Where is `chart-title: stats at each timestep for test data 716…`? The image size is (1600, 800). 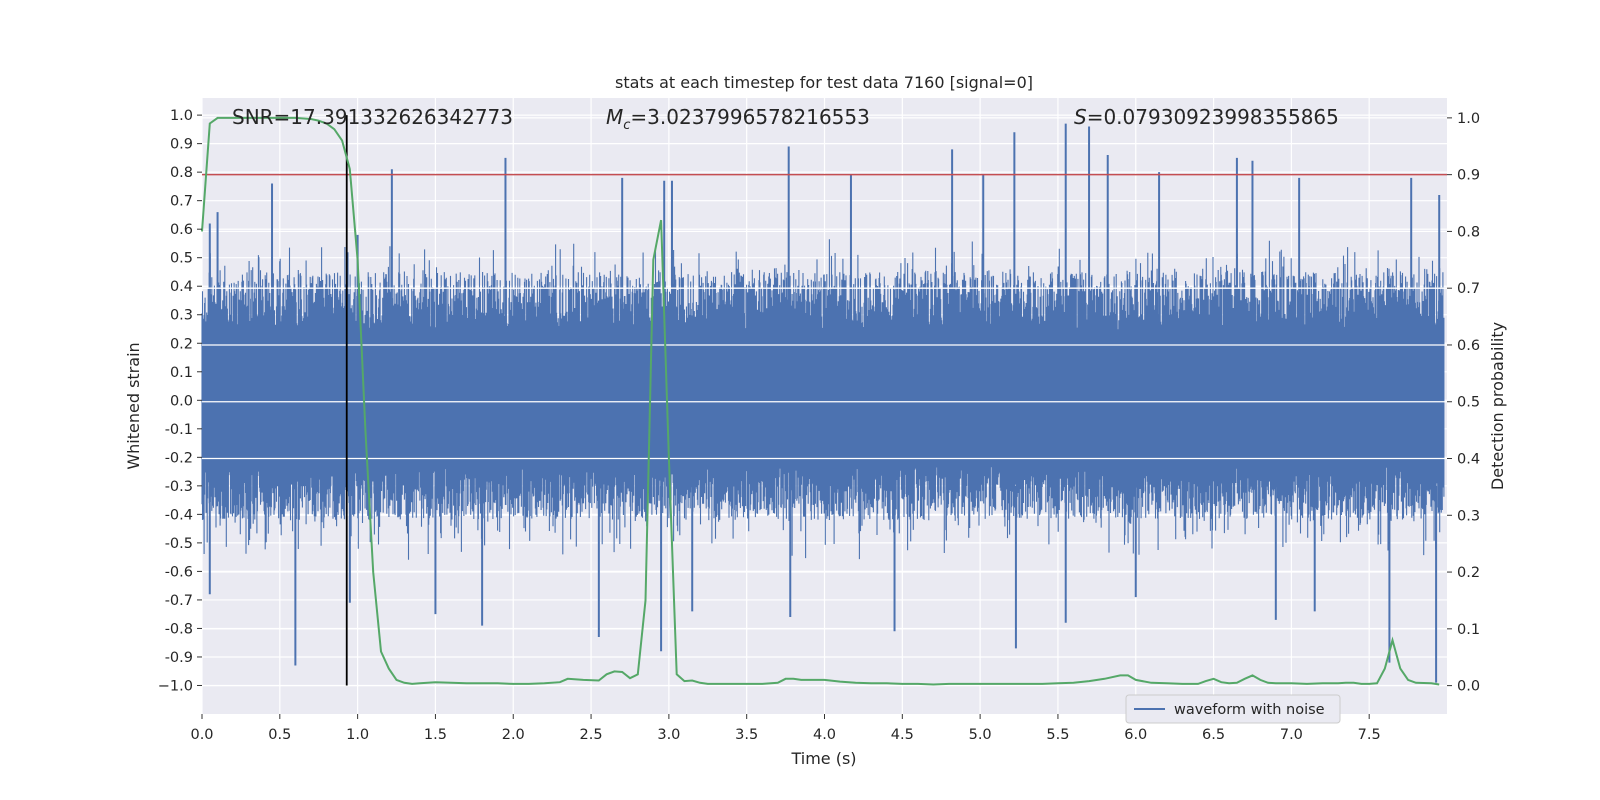 chart-title: stats at each timestep for test data 716… is located at coordinates (824, 82).